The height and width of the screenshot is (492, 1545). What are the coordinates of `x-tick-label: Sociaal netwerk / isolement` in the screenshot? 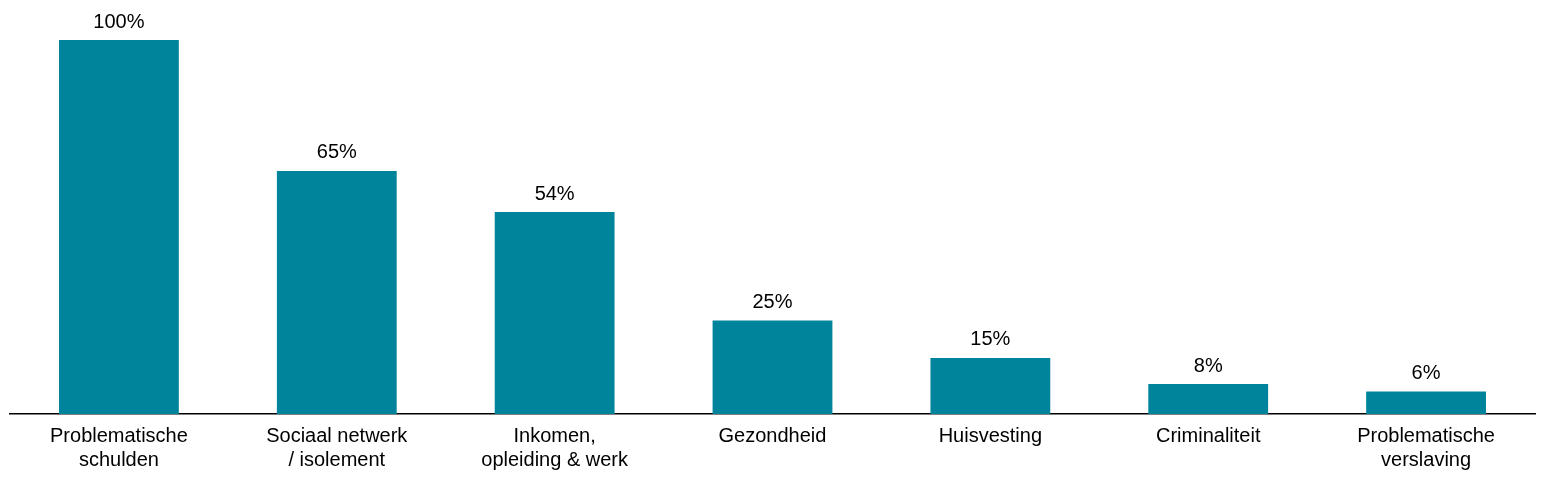 It's located at (337, 446).